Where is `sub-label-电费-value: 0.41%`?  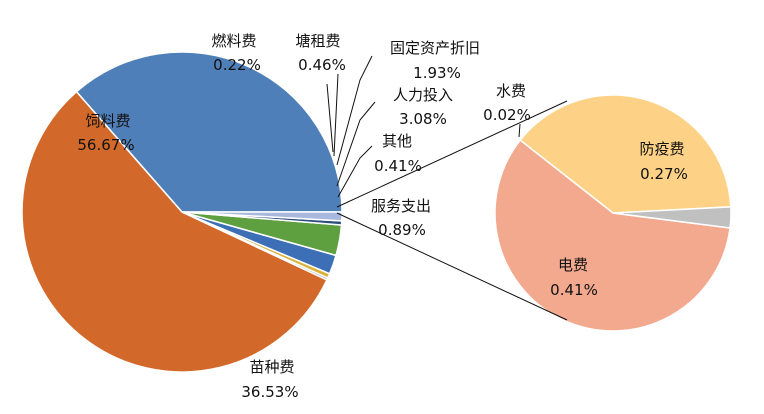 sub-label-电费-value: 0.41% is located at coordinates (574, 290).